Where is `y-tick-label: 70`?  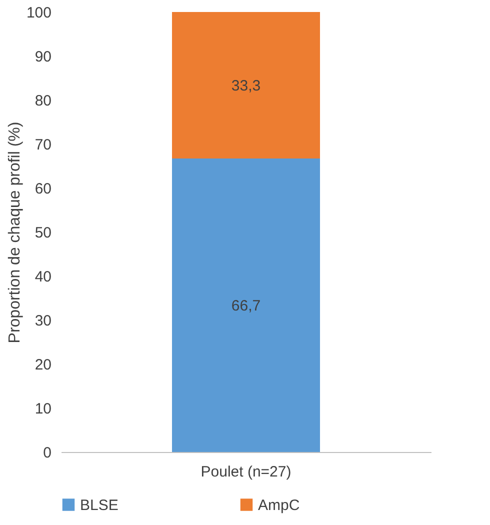 y-tick-label: 70 is located at coordinates (43, 145).